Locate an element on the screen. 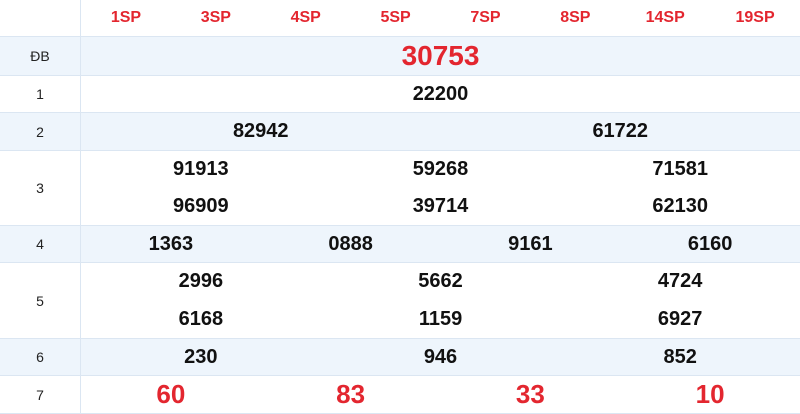  prize-label: 2 is located at coordinates (40, 131).